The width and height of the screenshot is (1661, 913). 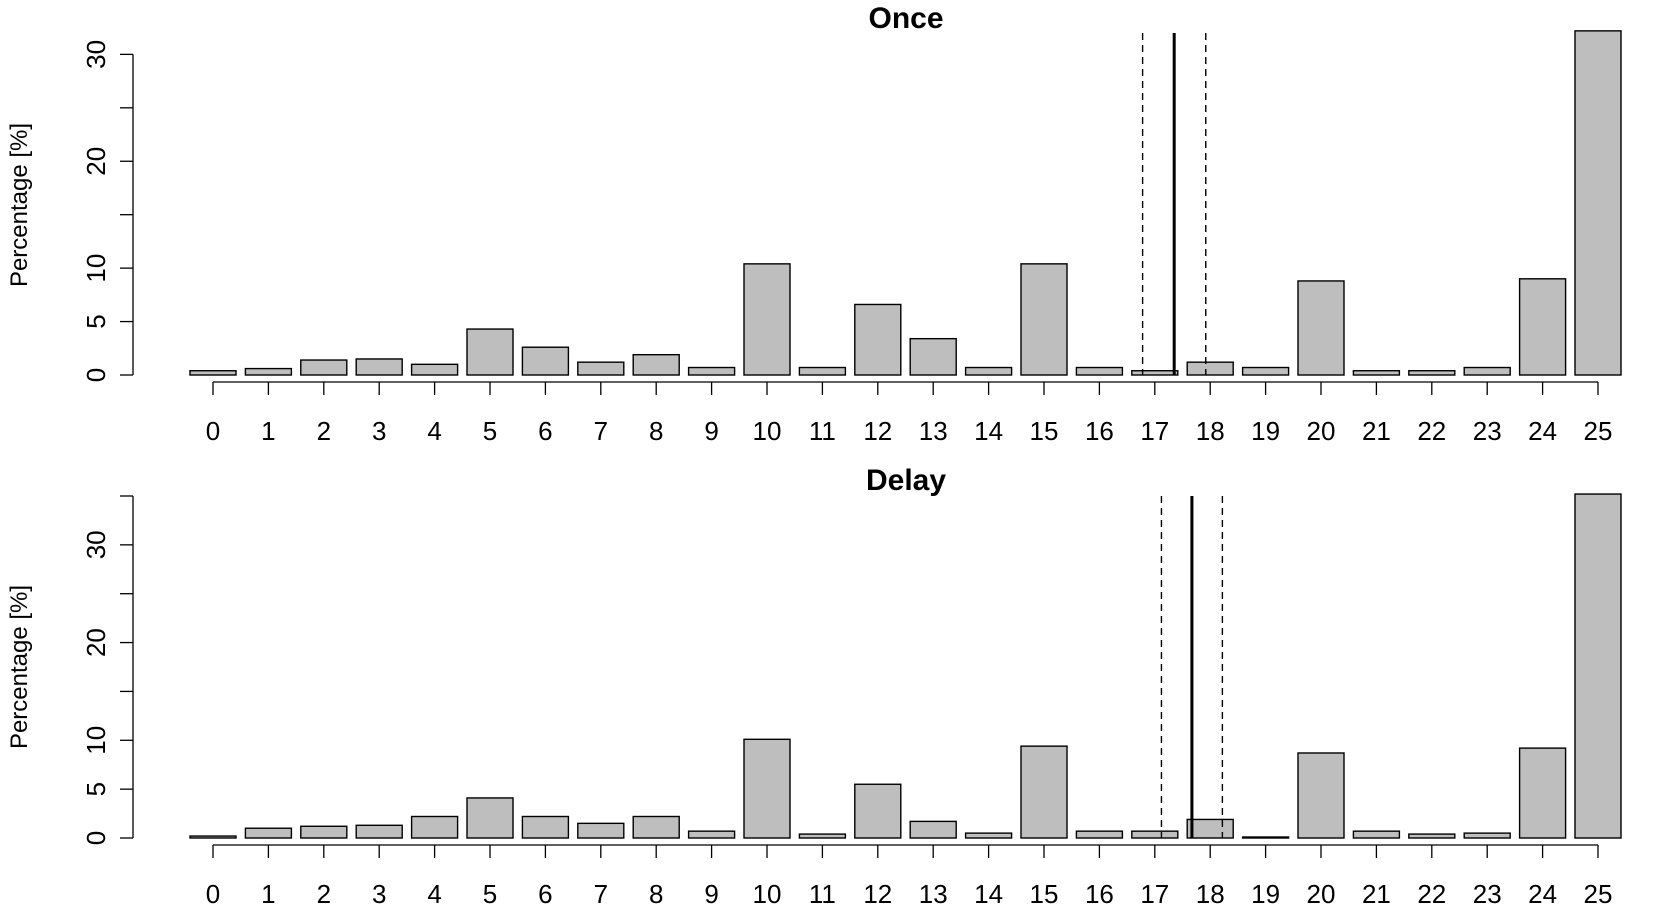 What do you see at coordinates (1376, 431) in the screenshot?
I see `x-tick-label: 21` at bounding box center [1376, 431].